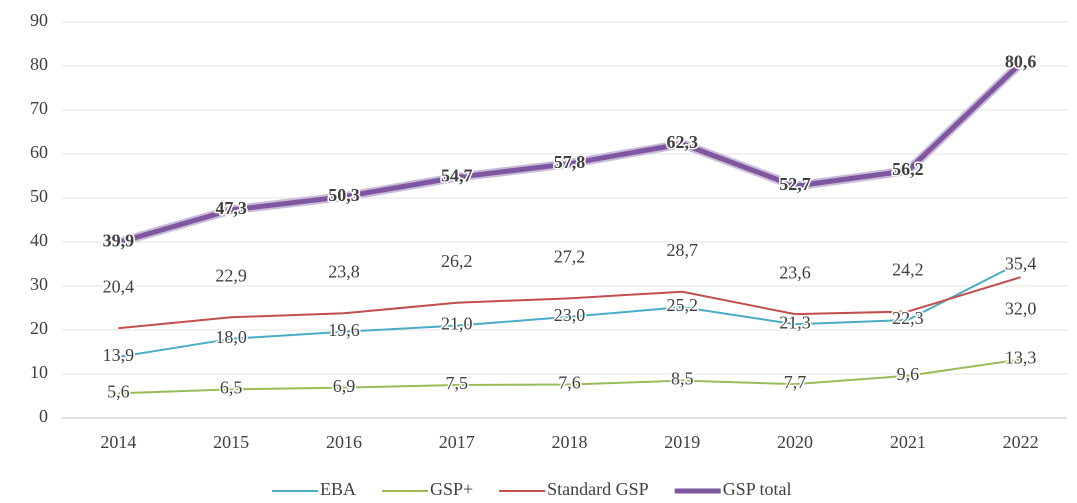 The width and height of the screenshot is (1077, 503). Describe the element at coordinates (457, 442) in the screenshot. I see `x-tick-label: 2017` at that location.